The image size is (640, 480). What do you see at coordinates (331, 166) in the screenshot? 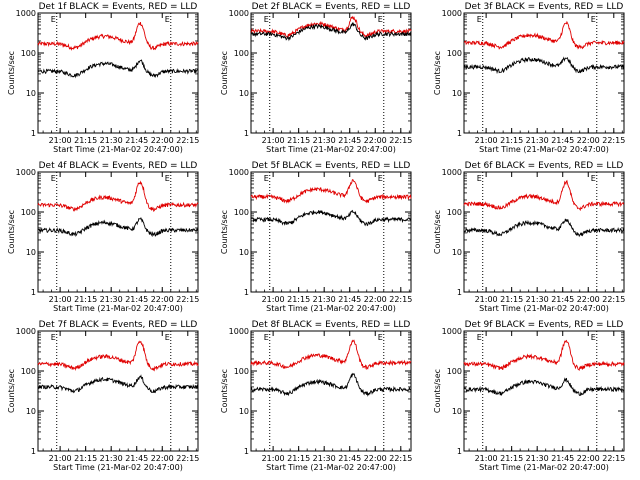
I see `panel-title: Det 5f BLACK = Events, RED = LLD` at bounding box center [331, 166].